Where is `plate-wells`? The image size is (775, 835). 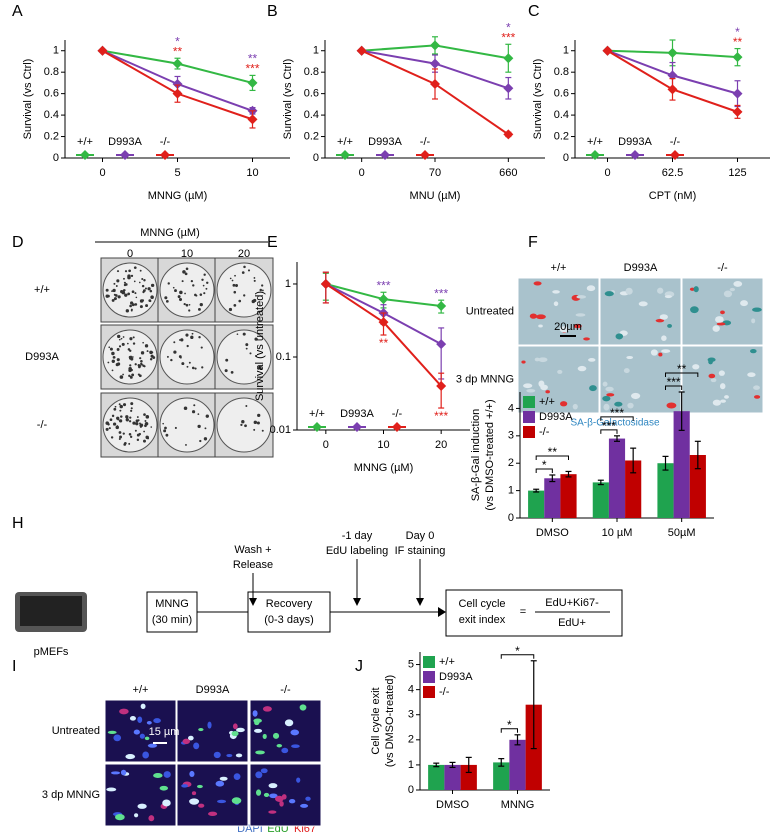 plate-wells is located at coordinates (51, 611).